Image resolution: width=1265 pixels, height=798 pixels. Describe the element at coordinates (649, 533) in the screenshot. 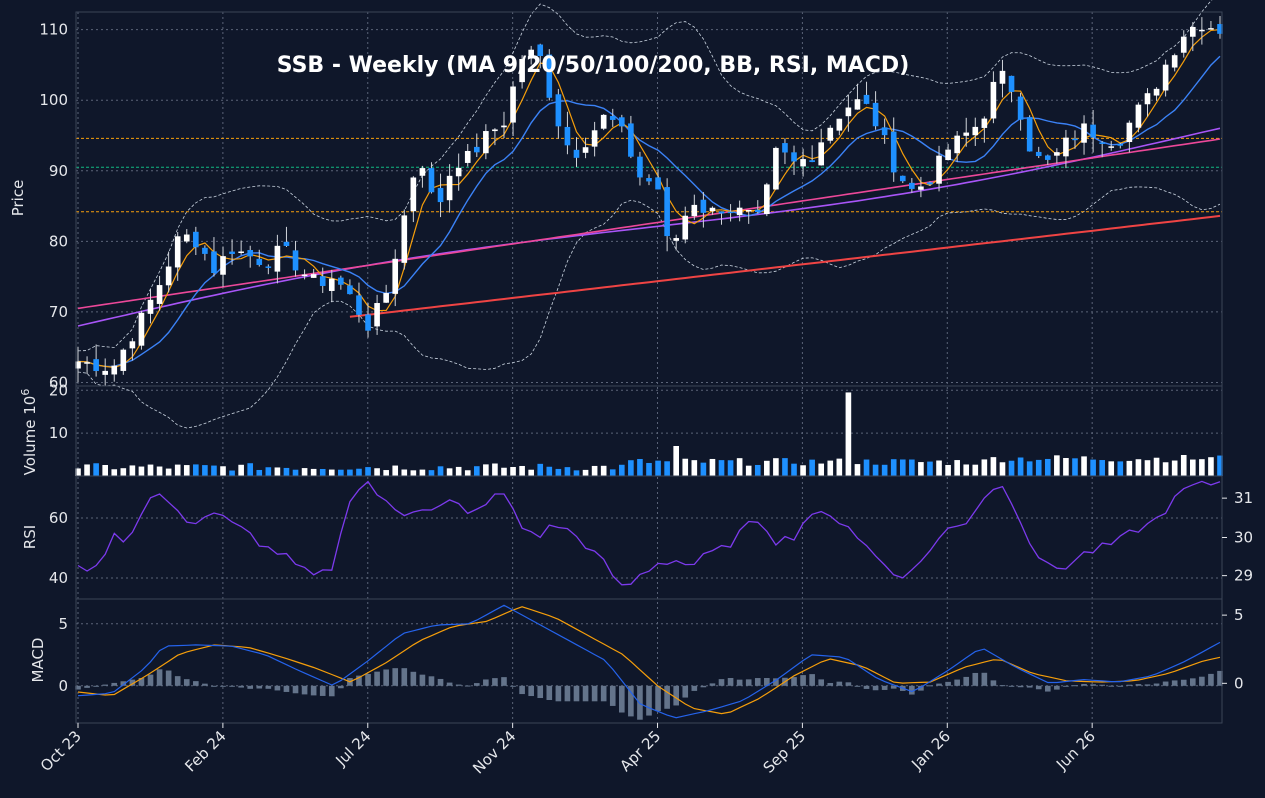

I see `rsi-line` at that location.